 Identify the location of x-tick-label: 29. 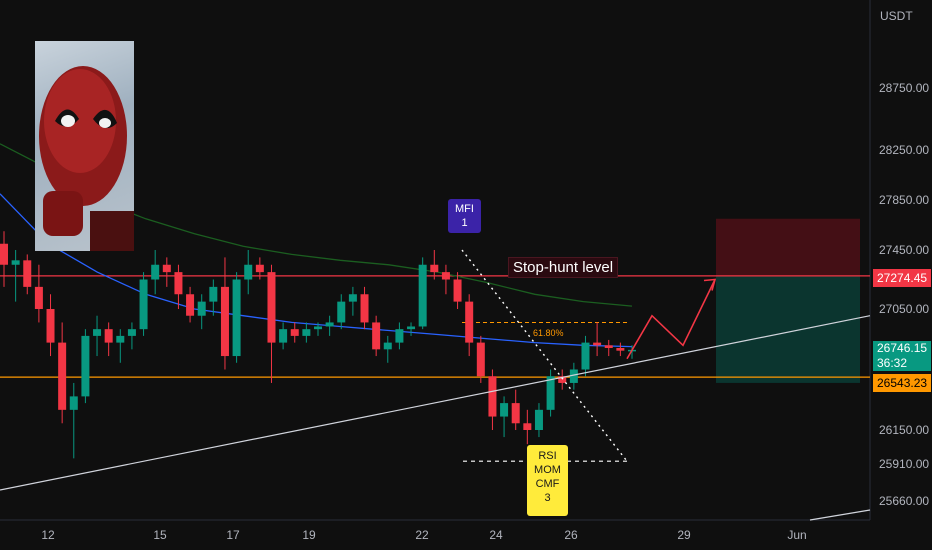
(684, 535).